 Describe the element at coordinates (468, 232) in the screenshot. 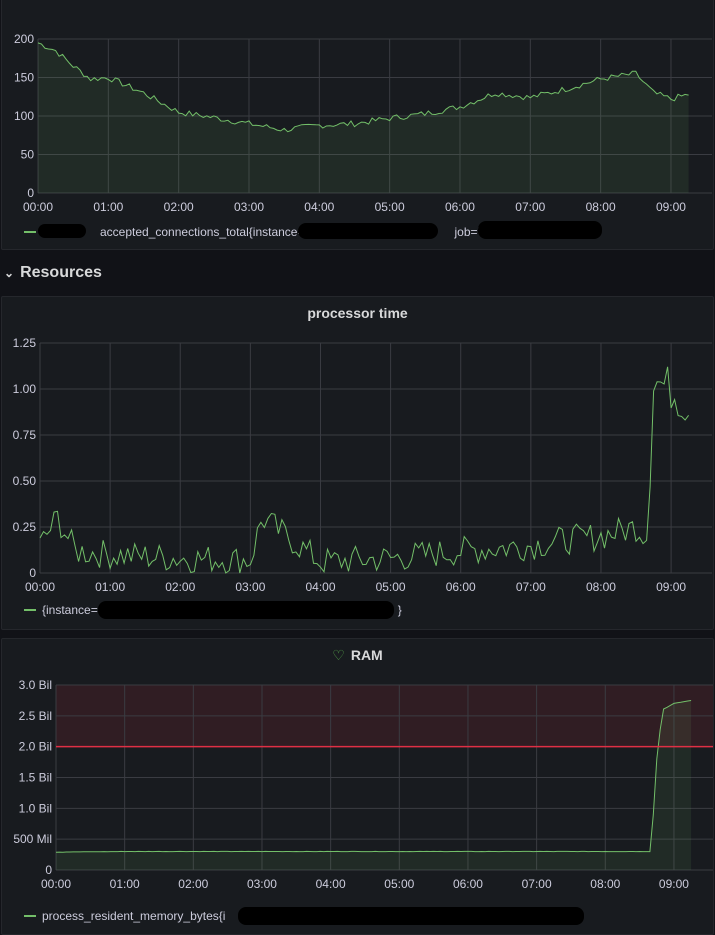

I see `legend-suffix: job="` at that location.